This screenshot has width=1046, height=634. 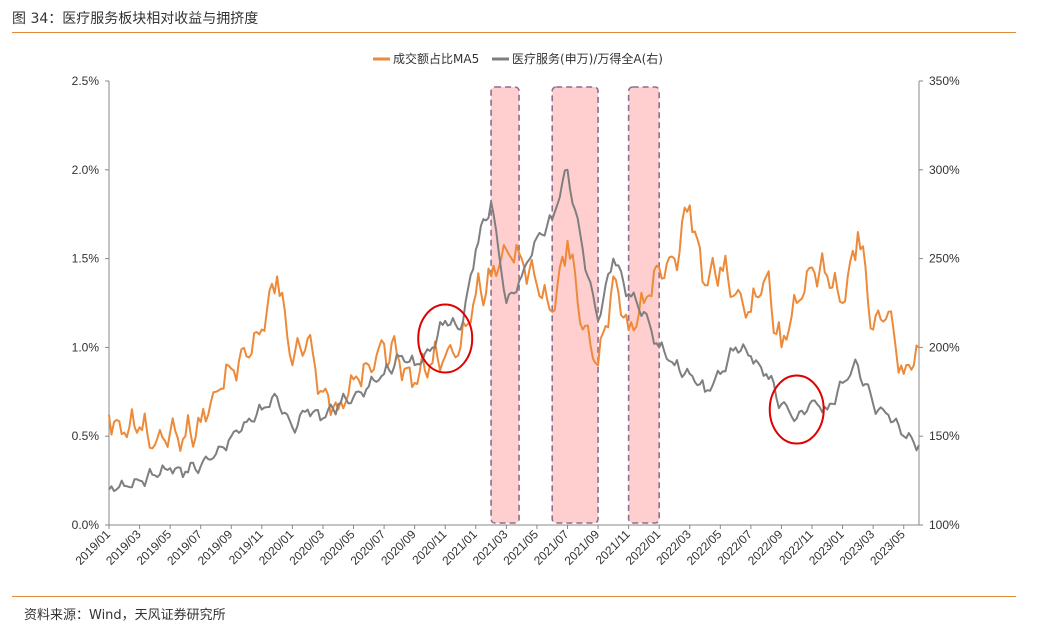 What do you see at coordinates (944, 170) in the screenshot?
I see `y-right-tick-label: 300%` at bounding box center [944, 170].